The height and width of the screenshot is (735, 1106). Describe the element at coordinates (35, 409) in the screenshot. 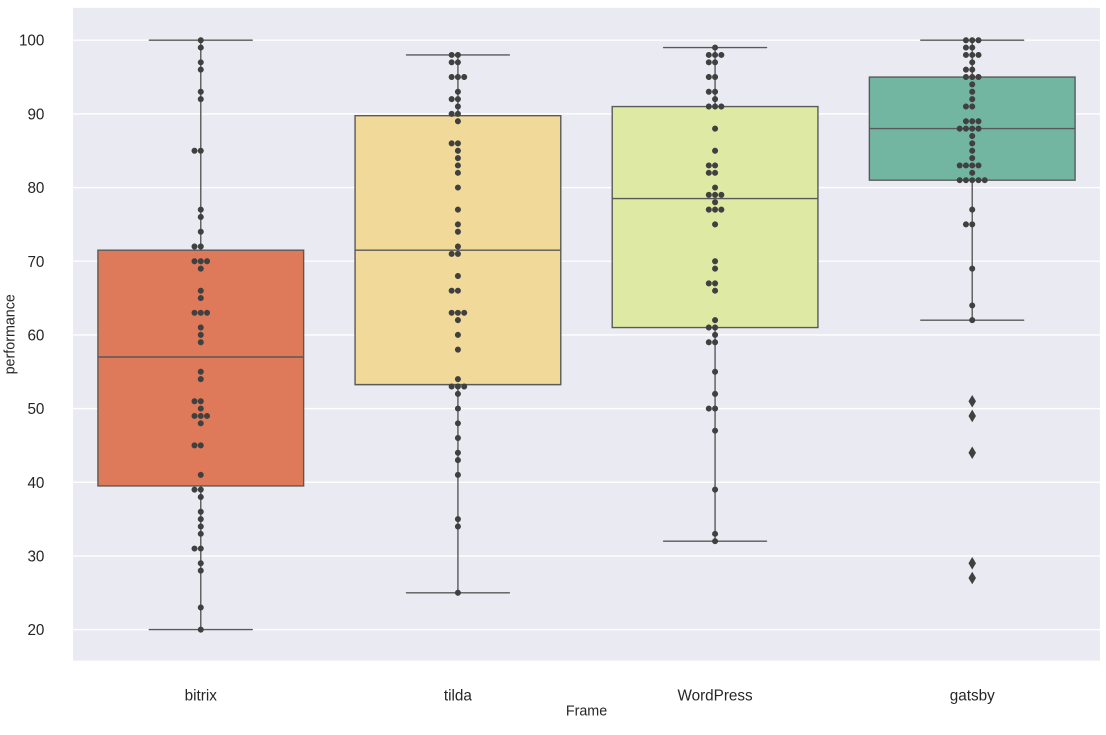

I see `svg-text: 50` at that location.